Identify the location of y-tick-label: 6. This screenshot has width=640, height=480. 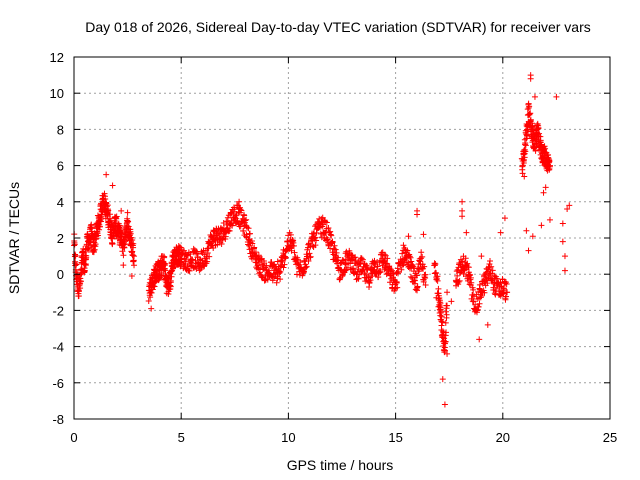
(60, 166).